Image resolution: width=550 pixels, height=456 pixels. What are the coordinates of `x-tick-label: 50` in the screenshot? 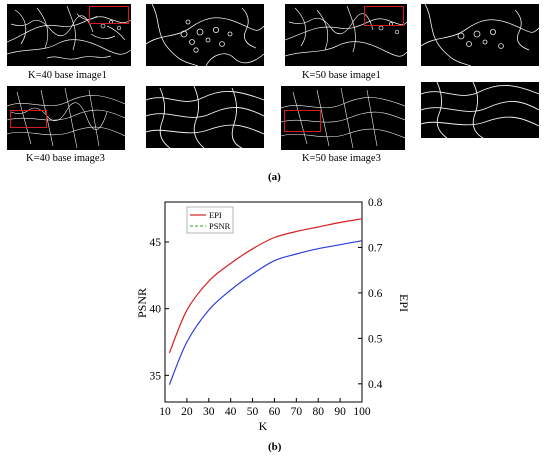 It's located at (253, 412).